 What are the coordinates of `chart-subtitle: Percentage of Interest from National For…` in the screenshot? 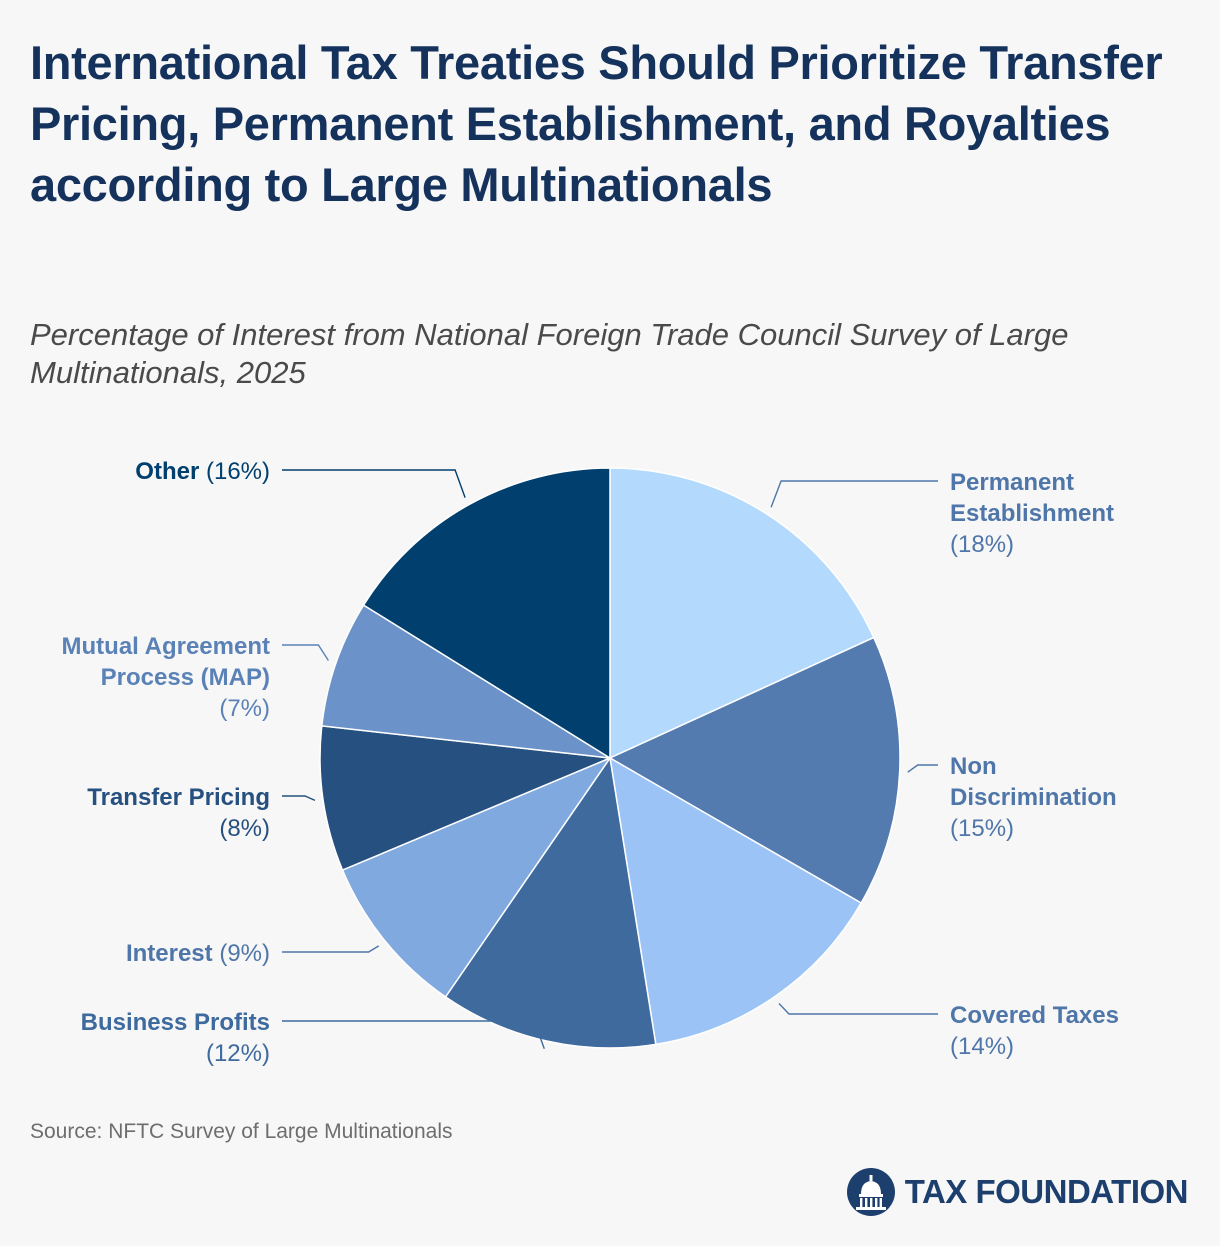 It's located at (549, 353).